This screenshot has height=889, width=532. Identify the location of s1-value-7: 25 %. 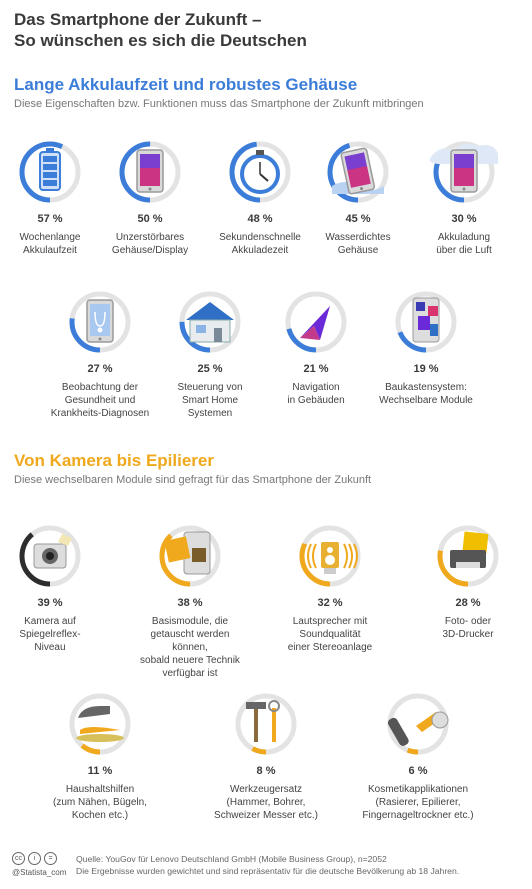
(210, 369).